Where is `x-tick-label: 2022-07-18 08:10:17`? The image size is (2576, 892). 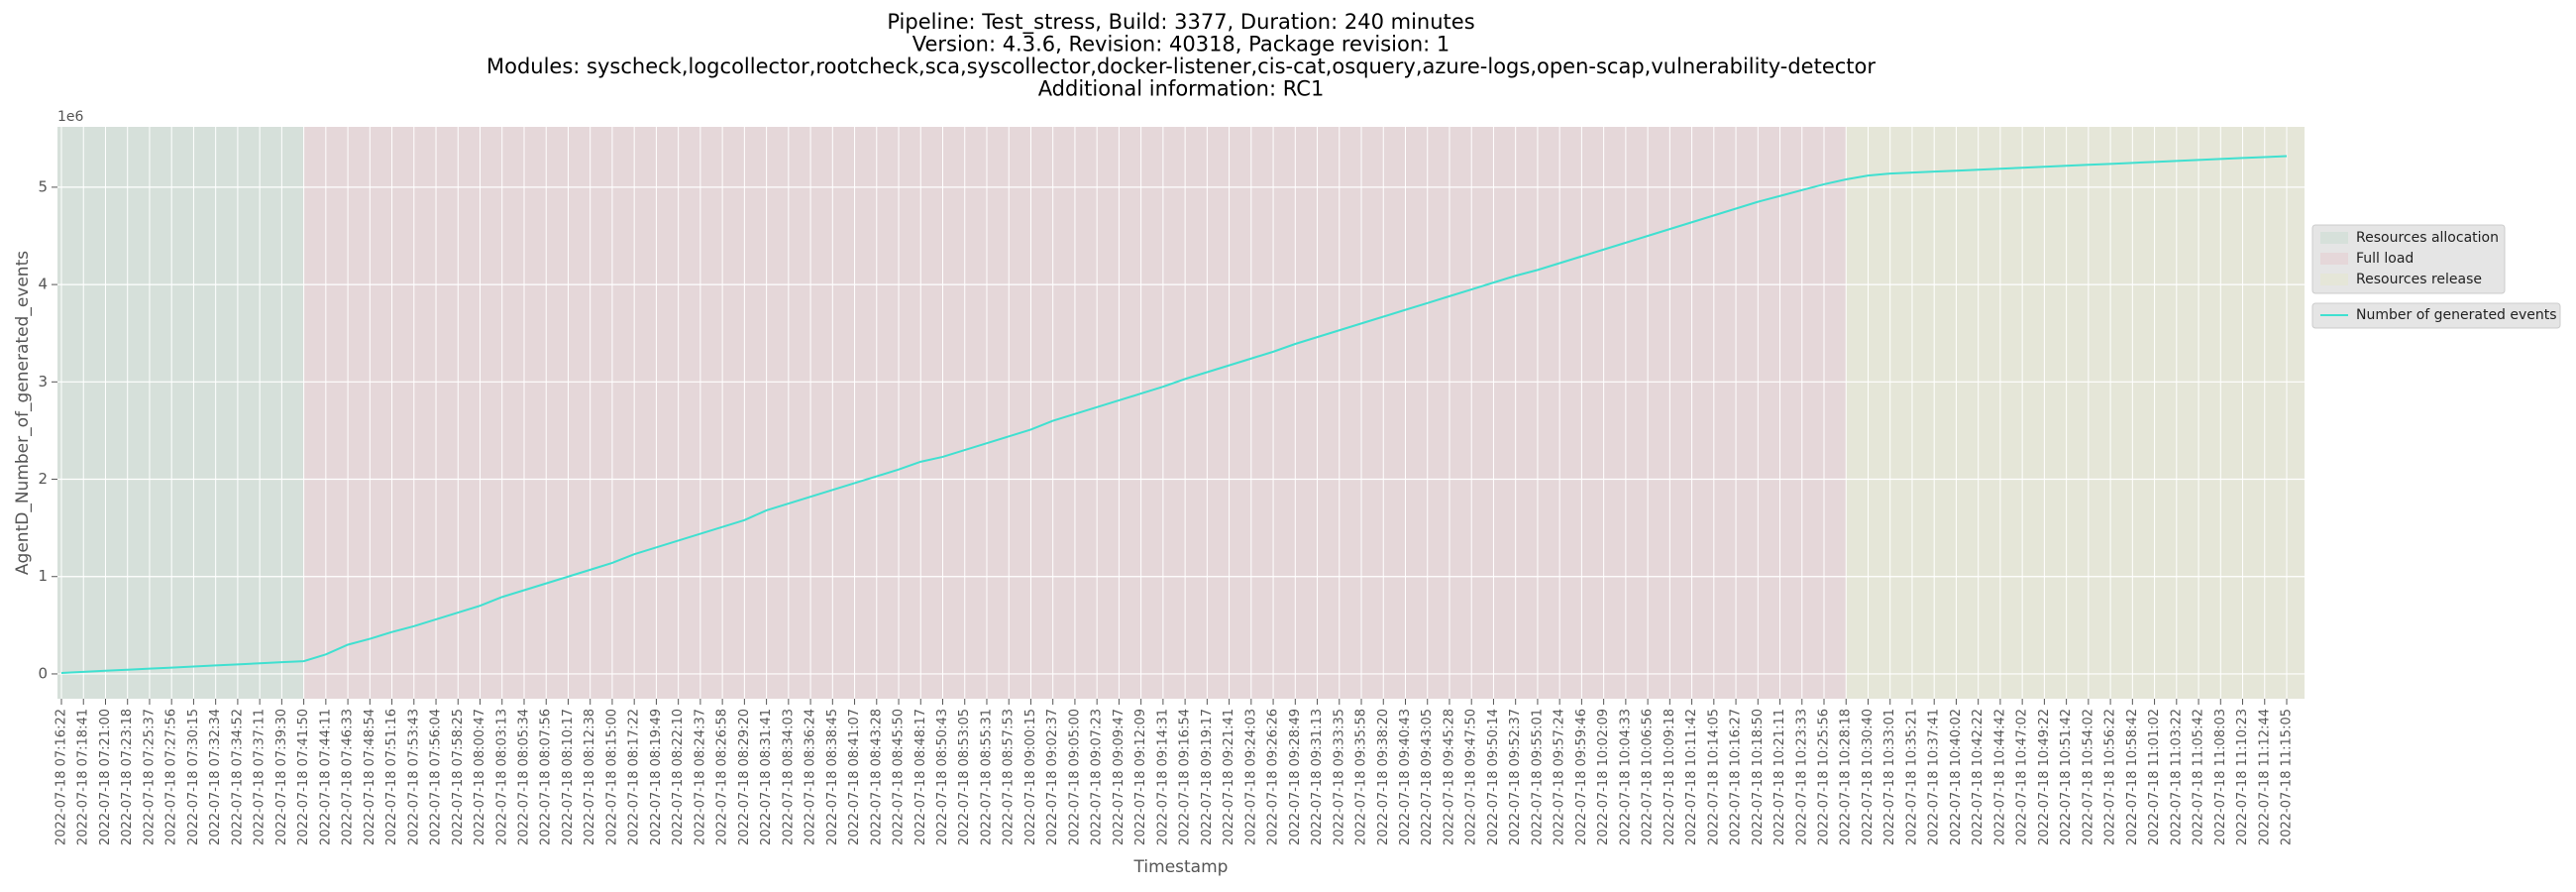 x-tick-label: 2022-07-18 08:10:17 is located at coordinates (568, 777).